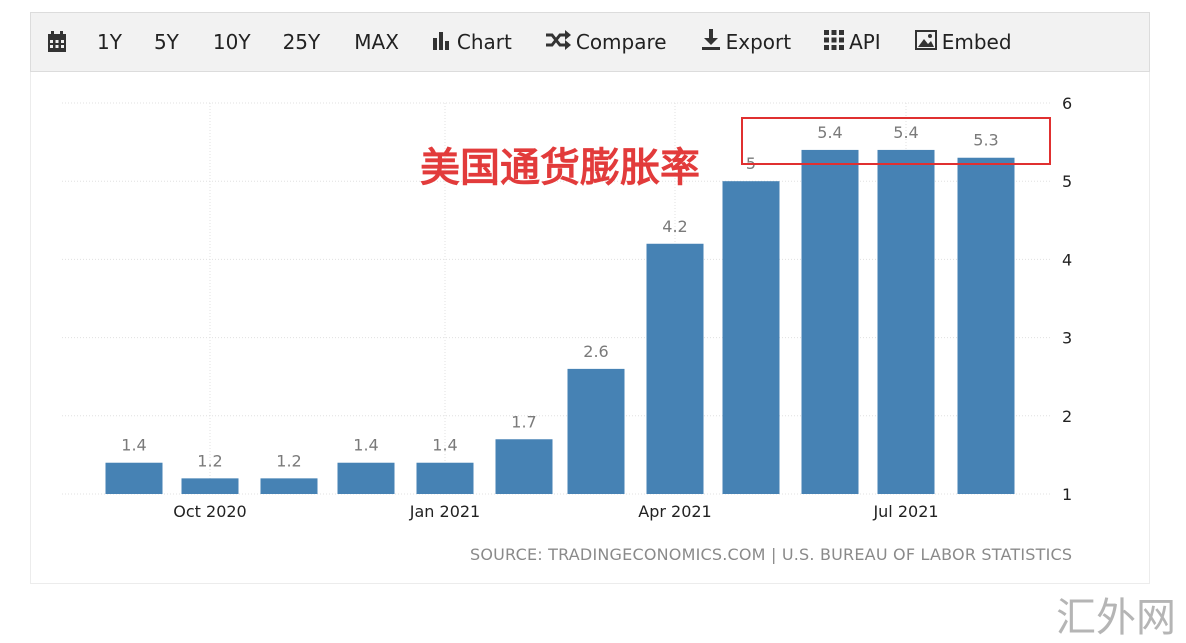 The image size is (1186, 643). Describe the element at coordinates (674, 226) in the screenshot. I see `bar-value-label: 4.2` at that location.